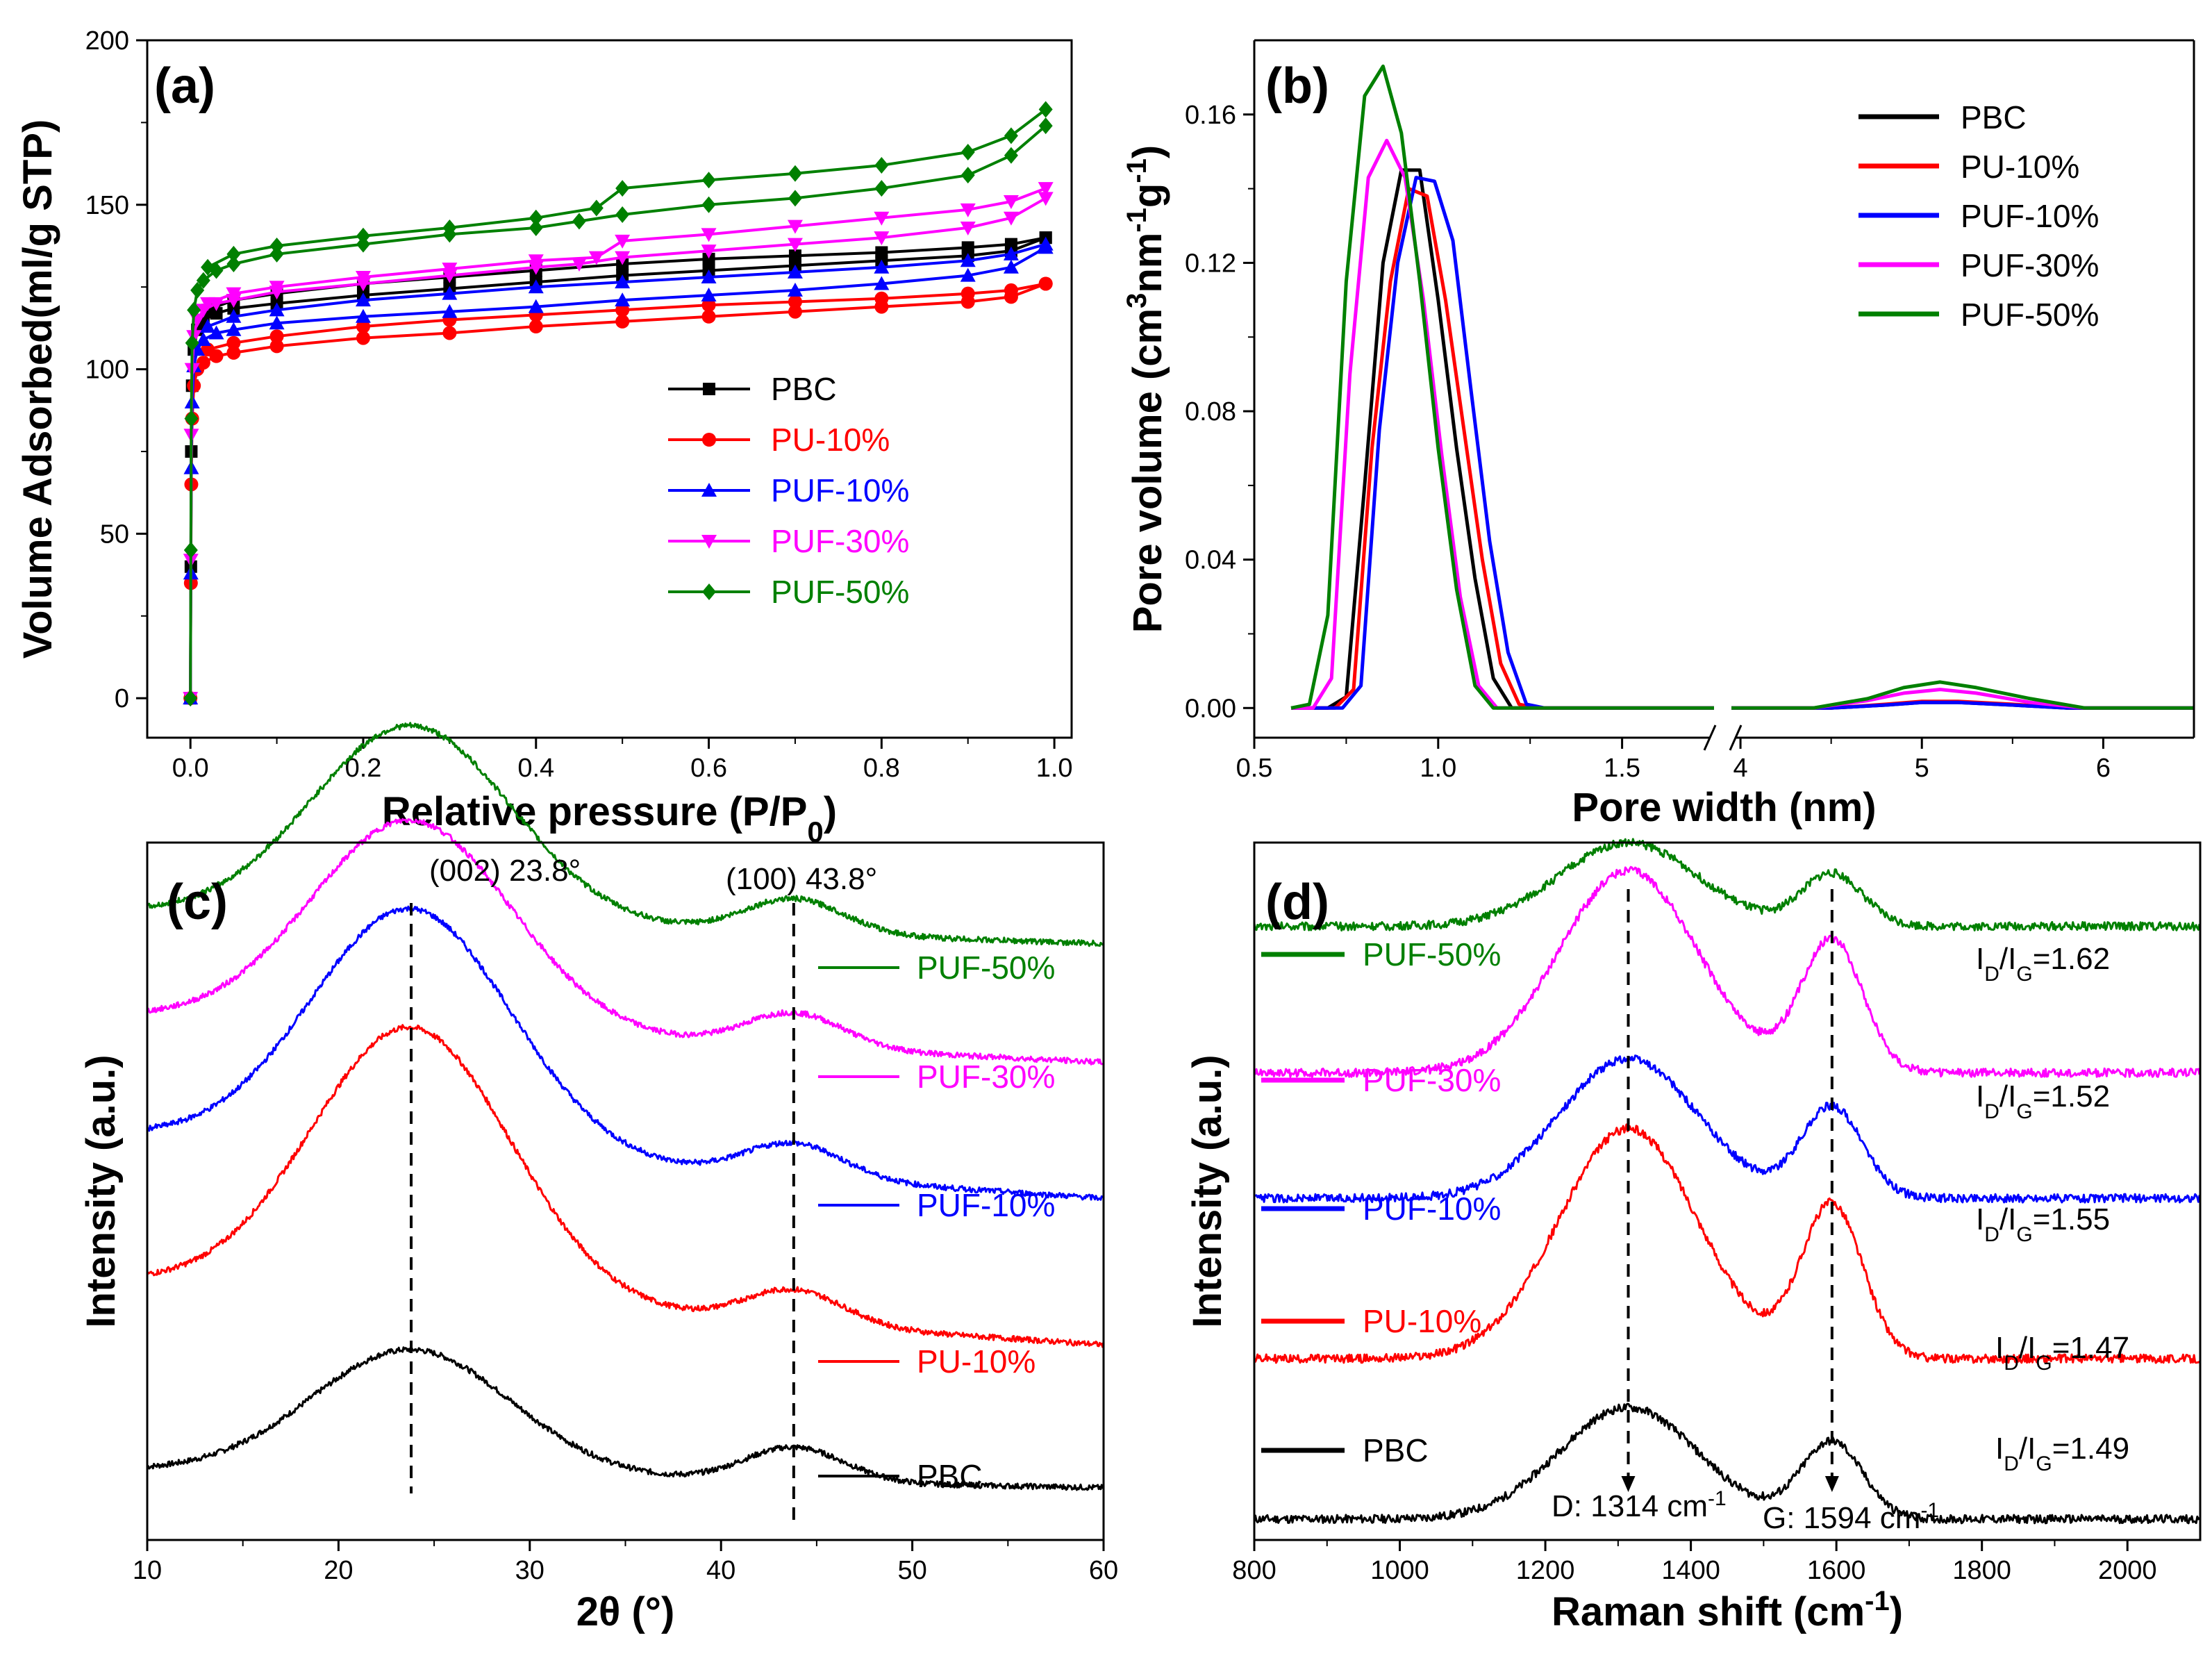  Describe the element at coordinates (1981, 1570) in the screenshot. I see `x-axis-tick-label: 1800` at that location.